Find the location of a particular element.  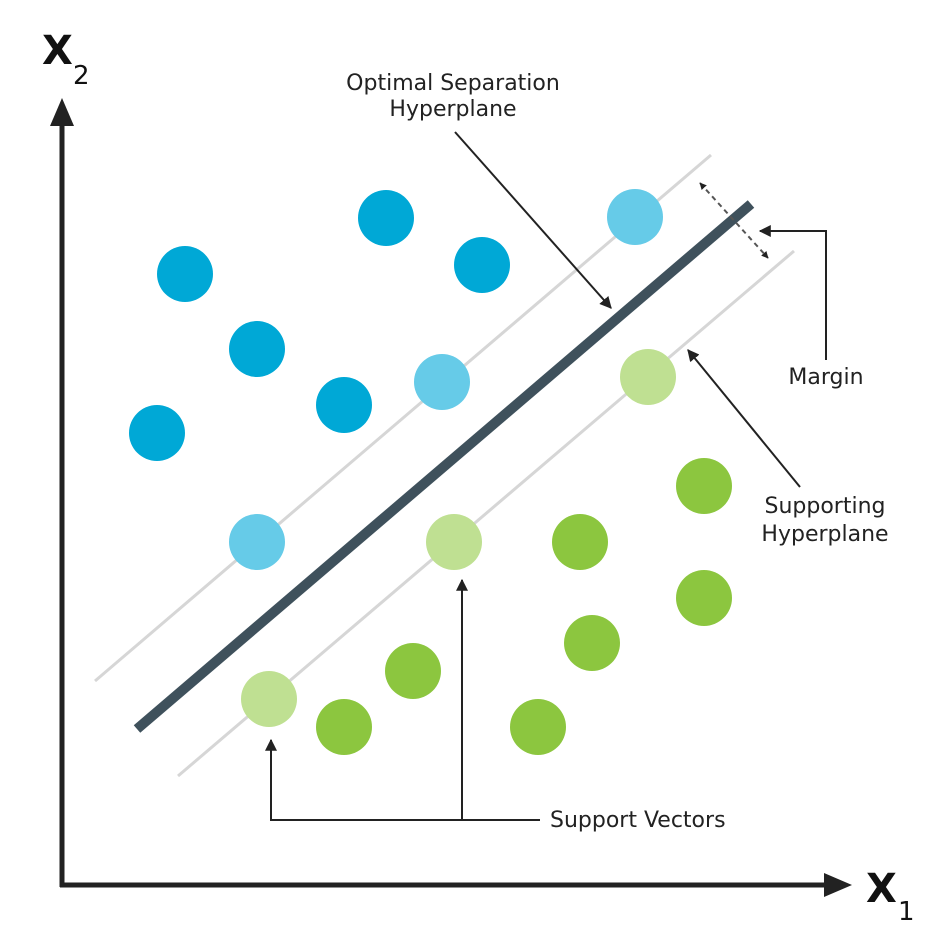

supporting-hyperplane-label-line2: Hyperplane is located at coordinates (824, 534).